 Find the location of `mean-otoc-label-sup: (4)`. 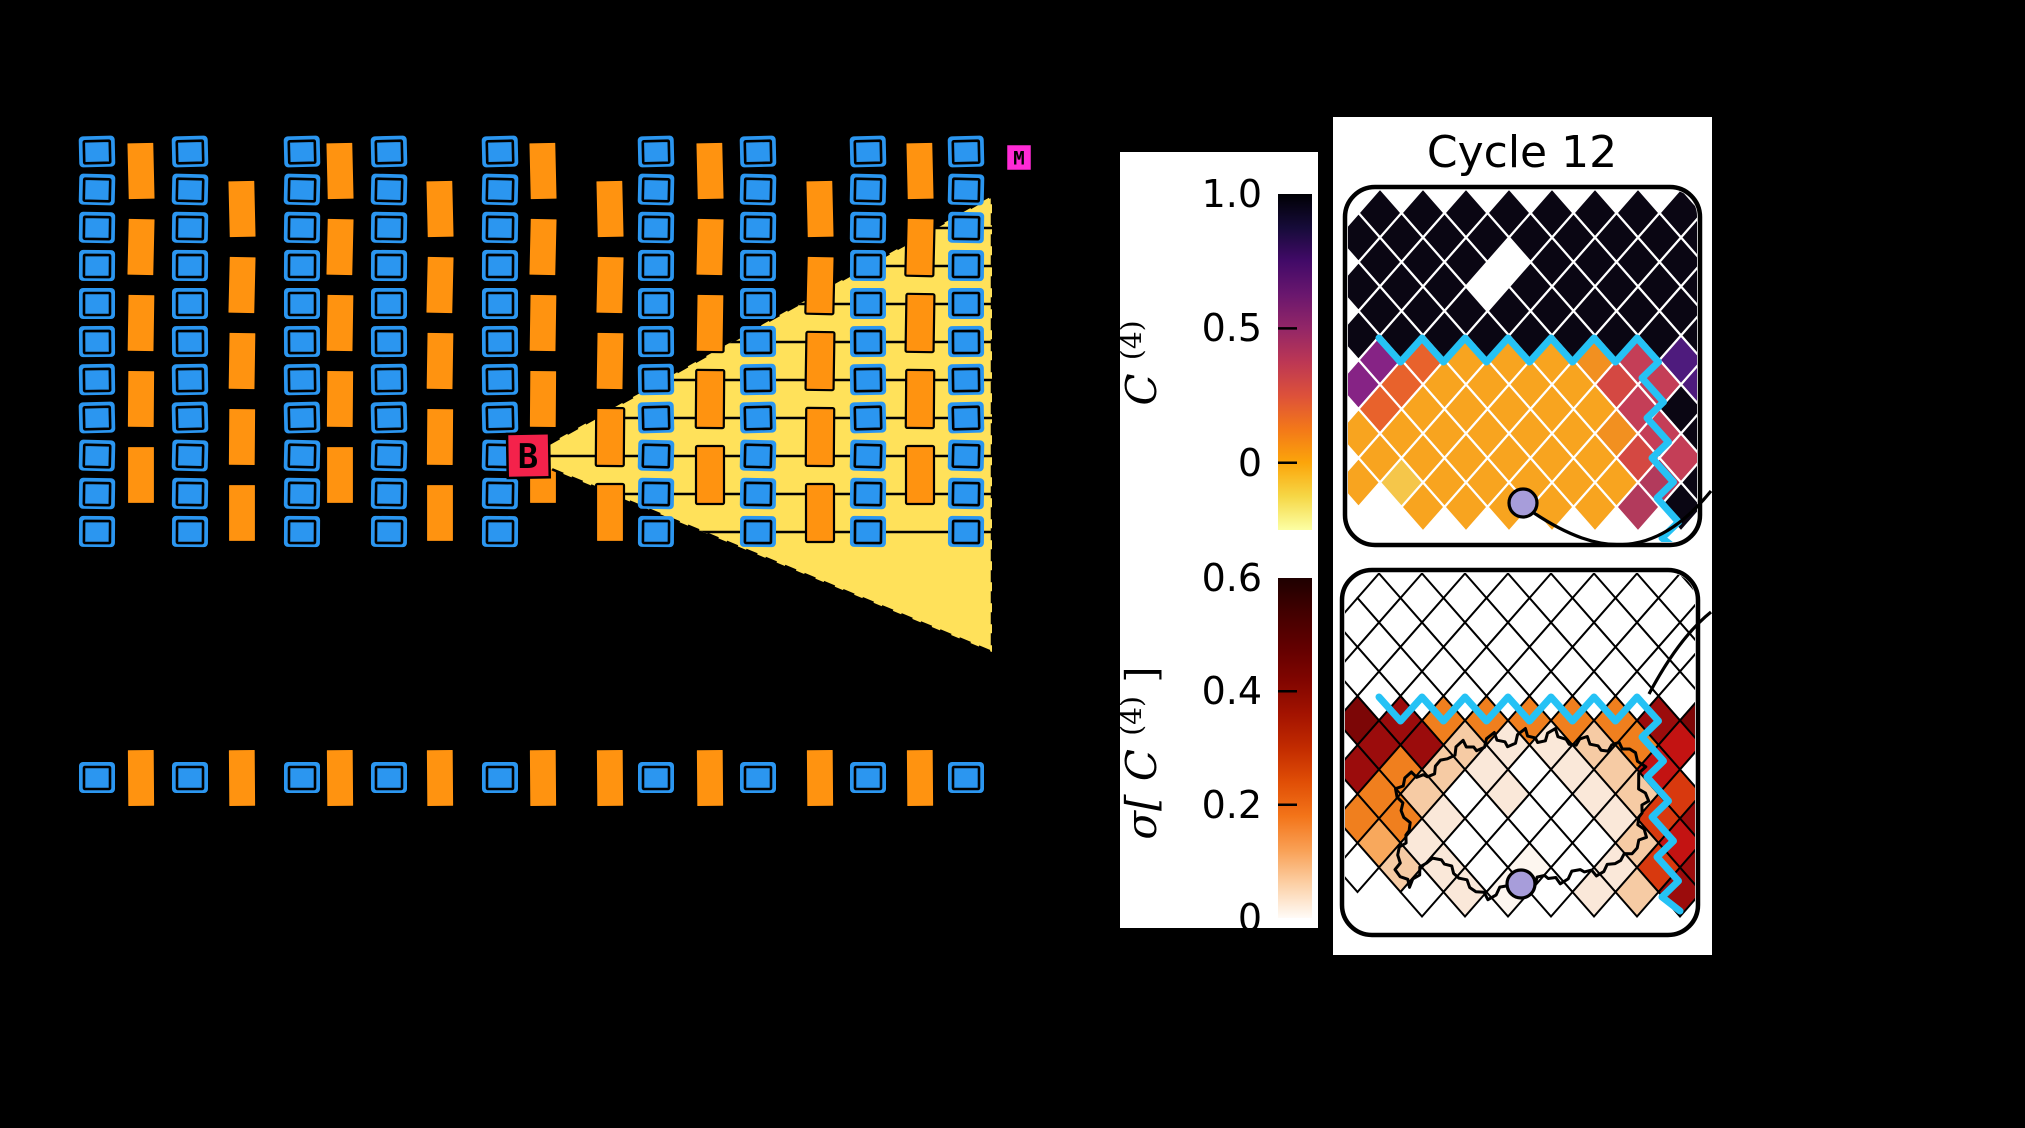

mean-otoc-label-sup: (4) is located at coordinates (1131, 340).